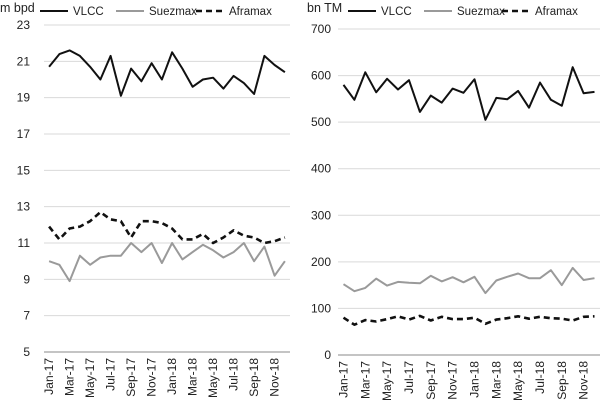  Describe the element at coordinates (24, 25) in the screenshot. I see `y-tick-label: 23` at that location.